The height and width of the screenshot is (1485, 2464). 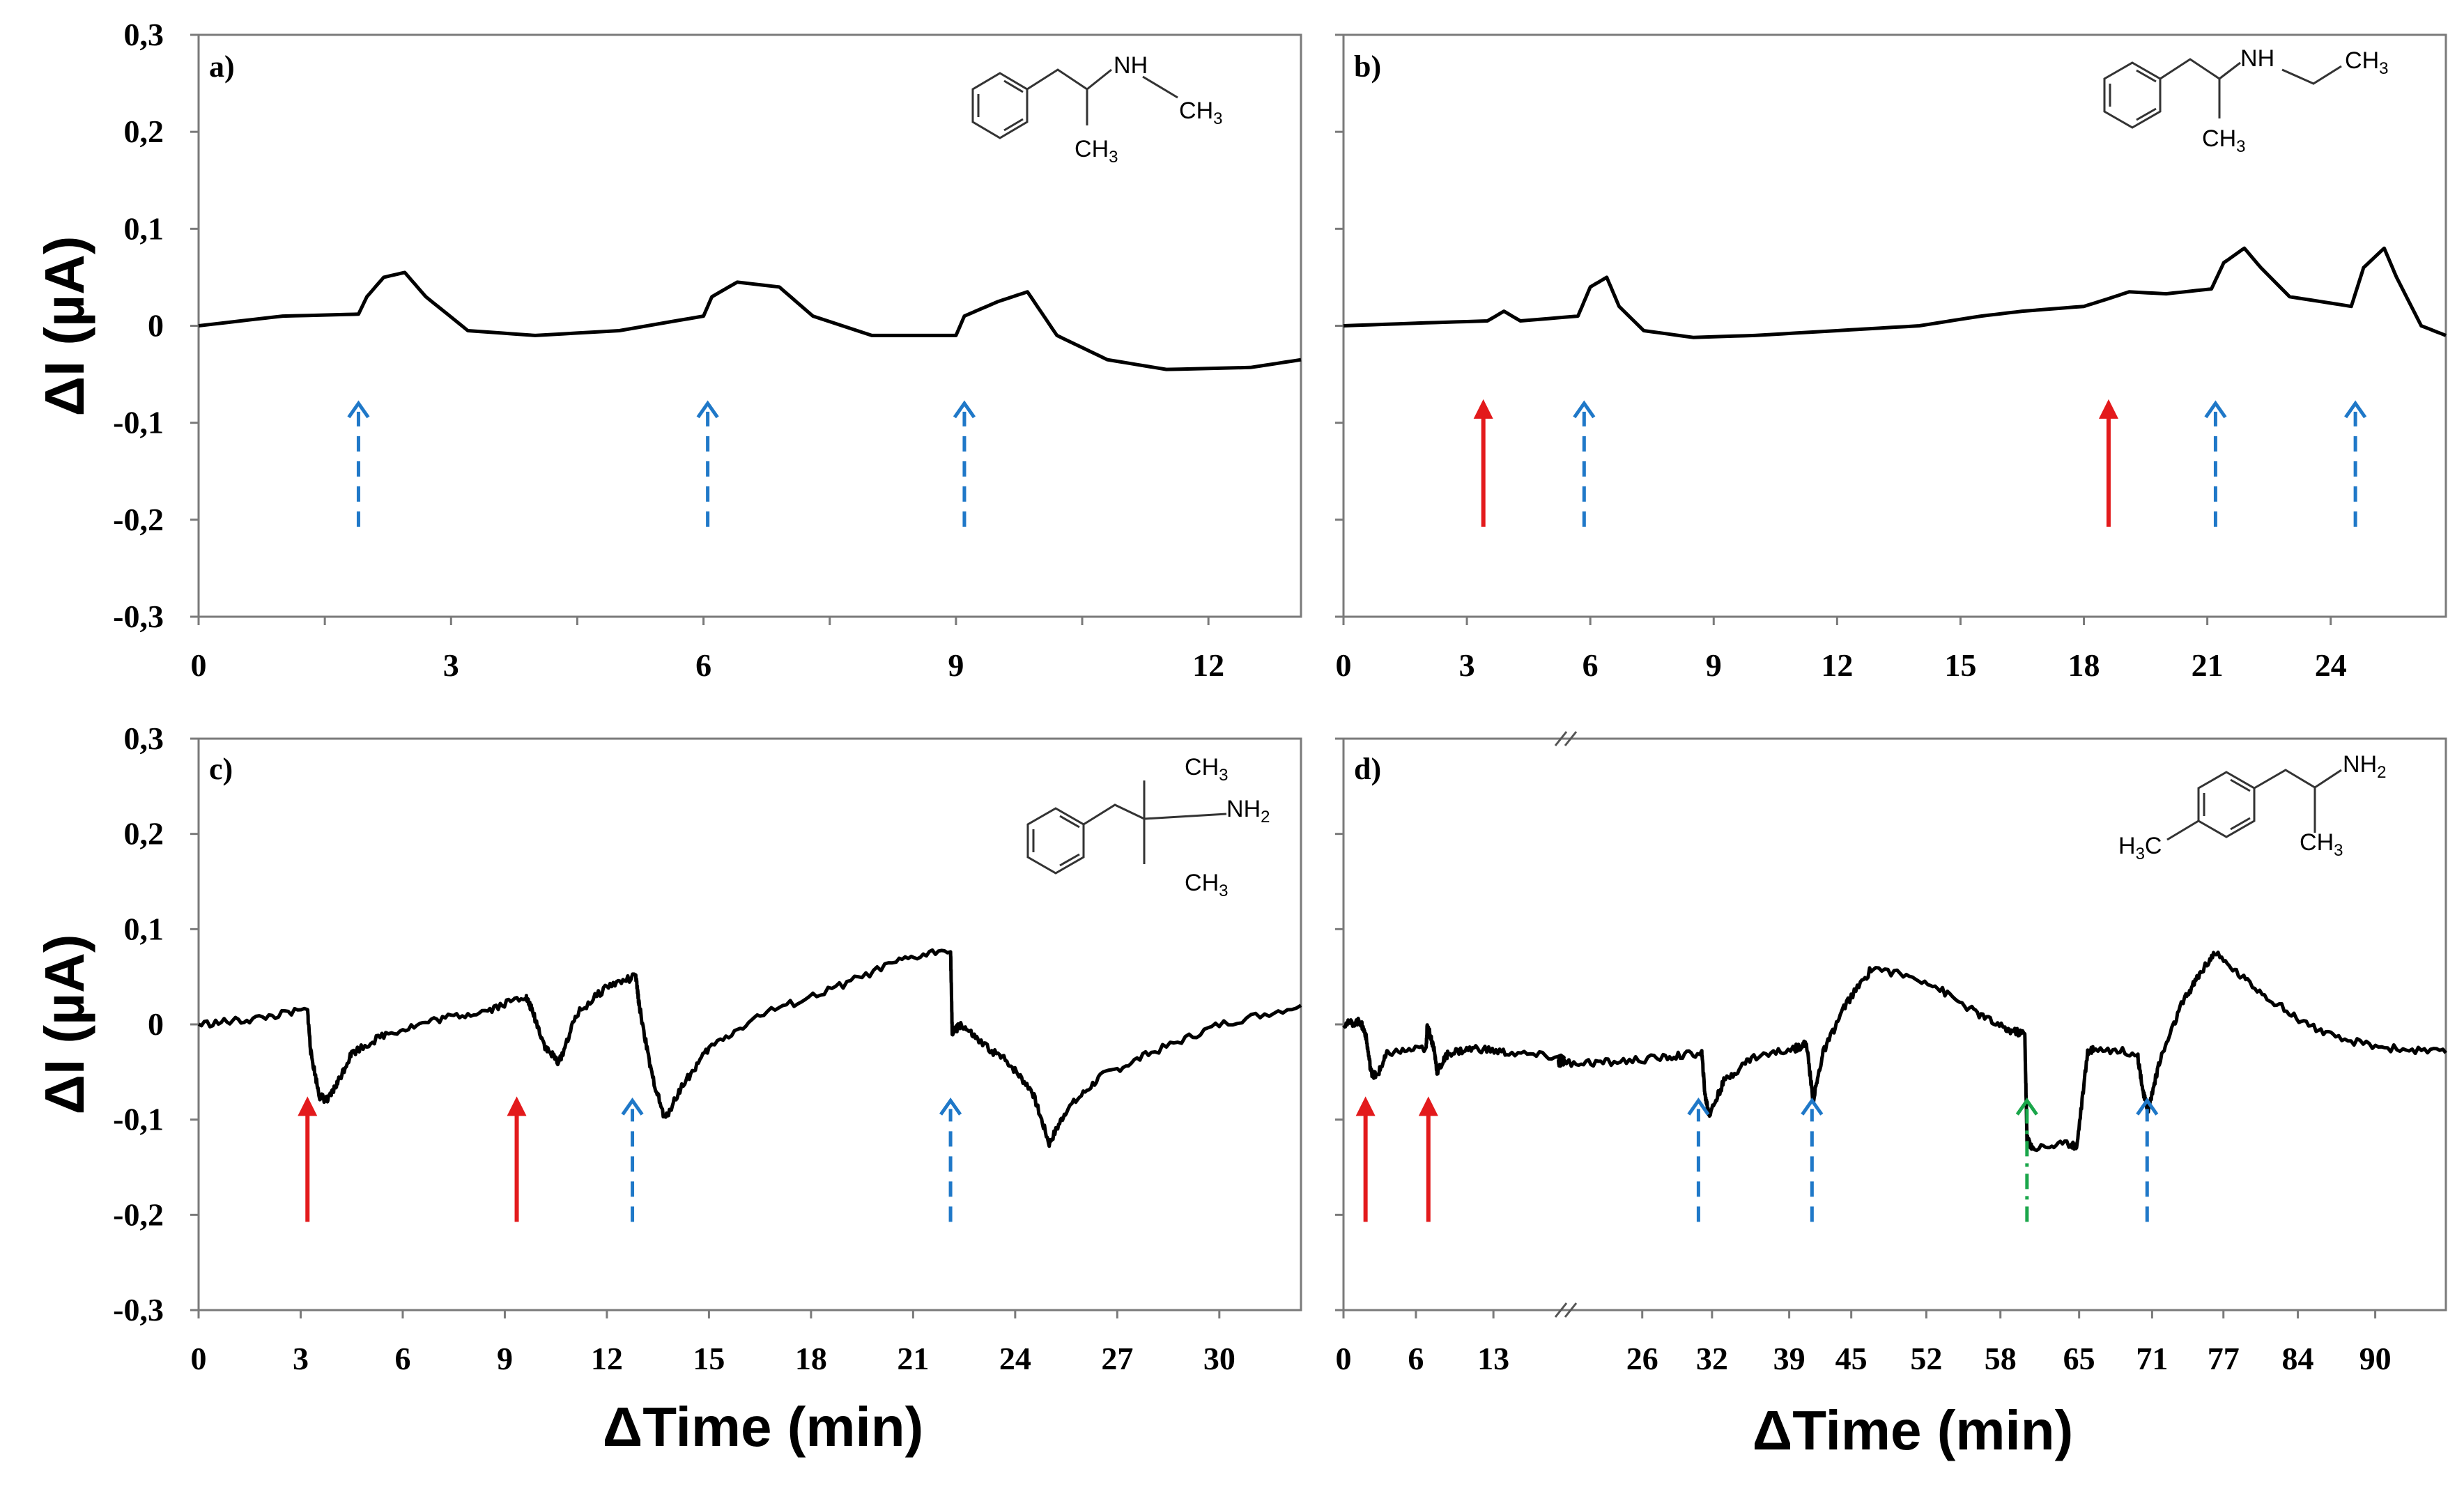 I want to click on y-axis-title-top: ΔI (µA), so click(x=64, y=326).